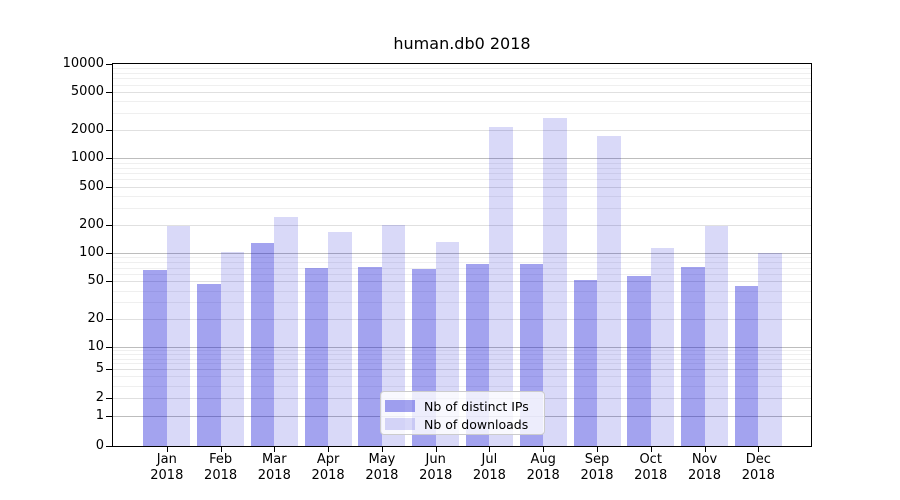 This screenshot has width=900, height=500. I want to click on y-tick-label: 5000, so click(87, 91).